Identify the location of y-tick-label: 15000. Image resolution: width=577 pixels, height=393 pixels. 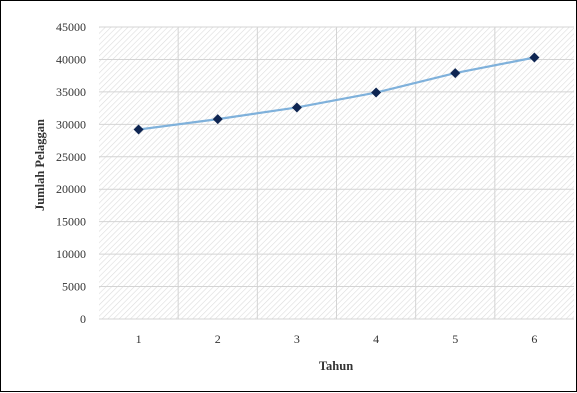
(71, 222).